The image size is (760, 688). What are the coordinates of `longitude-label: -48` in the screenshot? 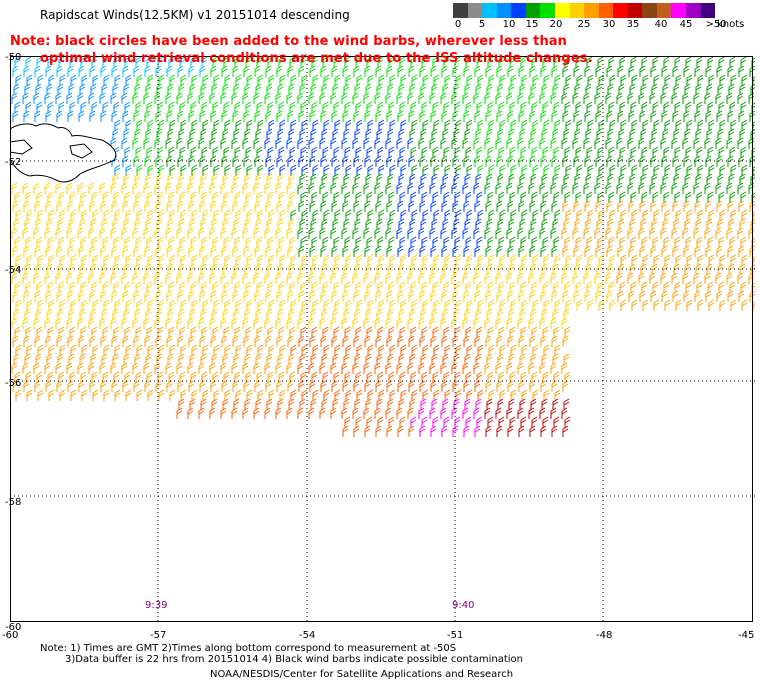 It's located at (604, 635).